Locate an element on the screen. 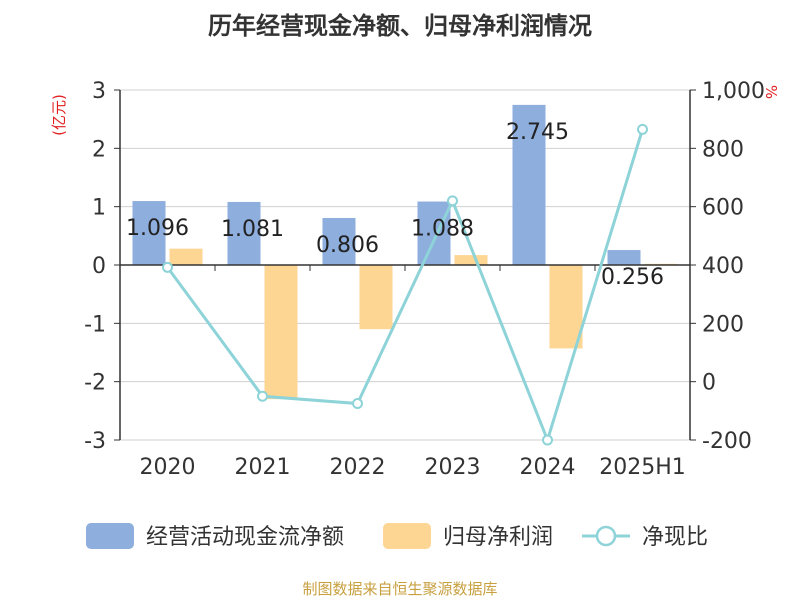 The width and height of the screenshot is (800, 600). x-tick-label: 2020 is located at coordinates (168, 467).